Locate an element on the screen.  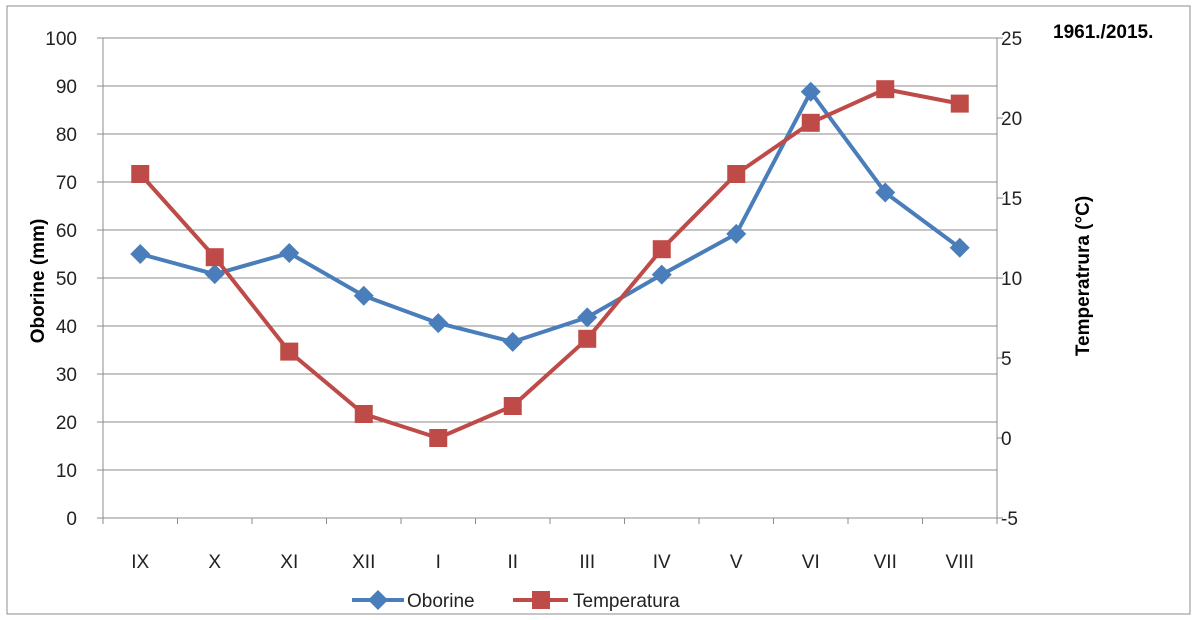
x-tick-label: VI is located at coordinates (811, 562).